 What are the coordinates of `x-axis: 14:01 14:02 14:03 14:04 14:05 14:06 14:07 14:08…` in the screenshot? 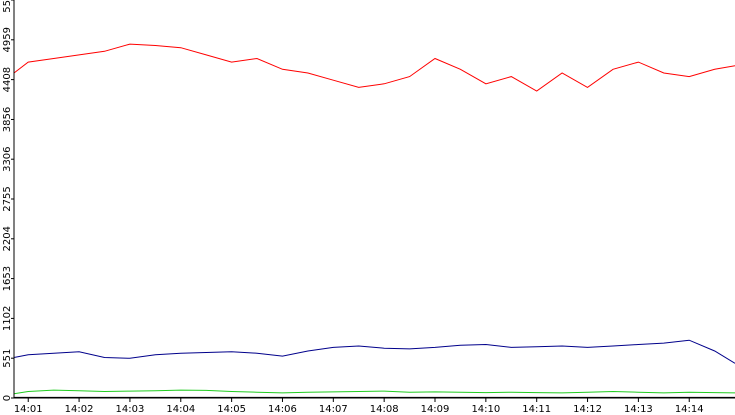 It's located at (374, 406).